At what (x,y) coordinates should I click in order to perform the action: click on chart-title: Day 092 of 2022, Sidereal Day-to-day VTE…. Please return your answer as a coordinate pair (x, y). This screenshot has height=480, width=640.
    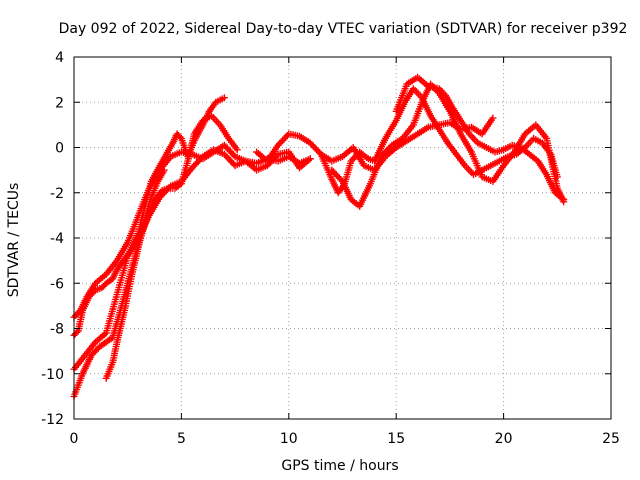
    Looking at the image, I should click on (343, 29).